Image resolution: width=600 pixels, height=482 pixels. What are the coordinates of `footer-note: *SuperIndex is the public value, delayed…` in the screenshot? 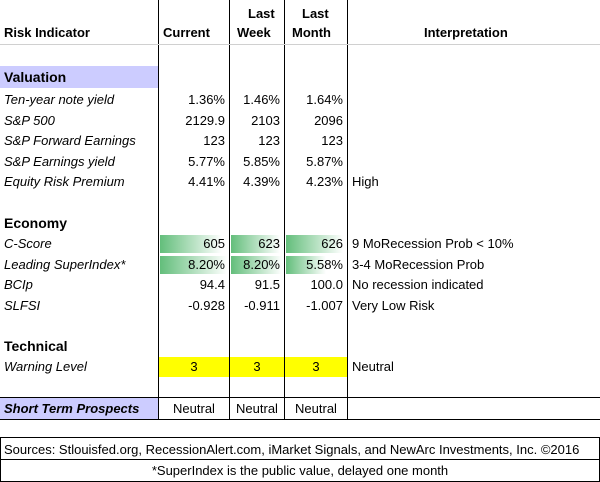 It's located at (300, 470).